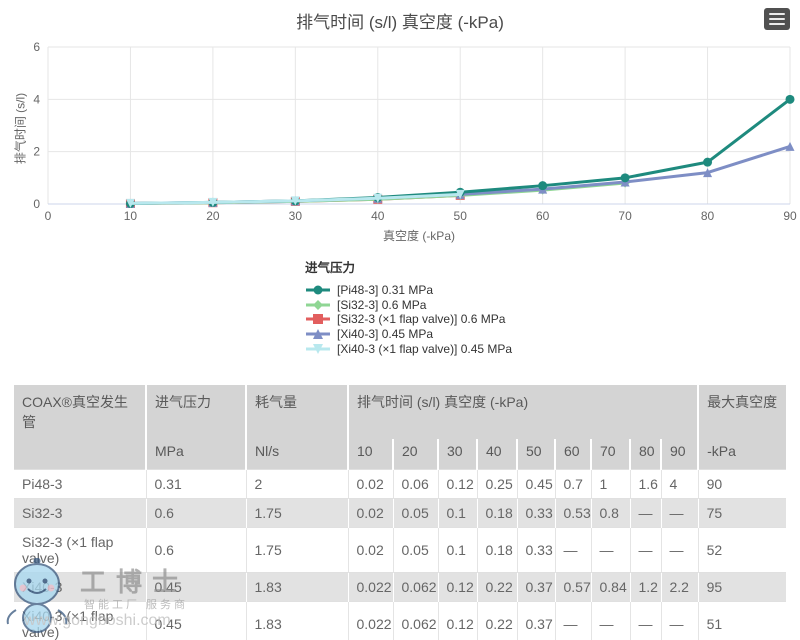  Describe the element at coordinates (296, 484) in the screenshot. I see `table-cell: 2` at that location.